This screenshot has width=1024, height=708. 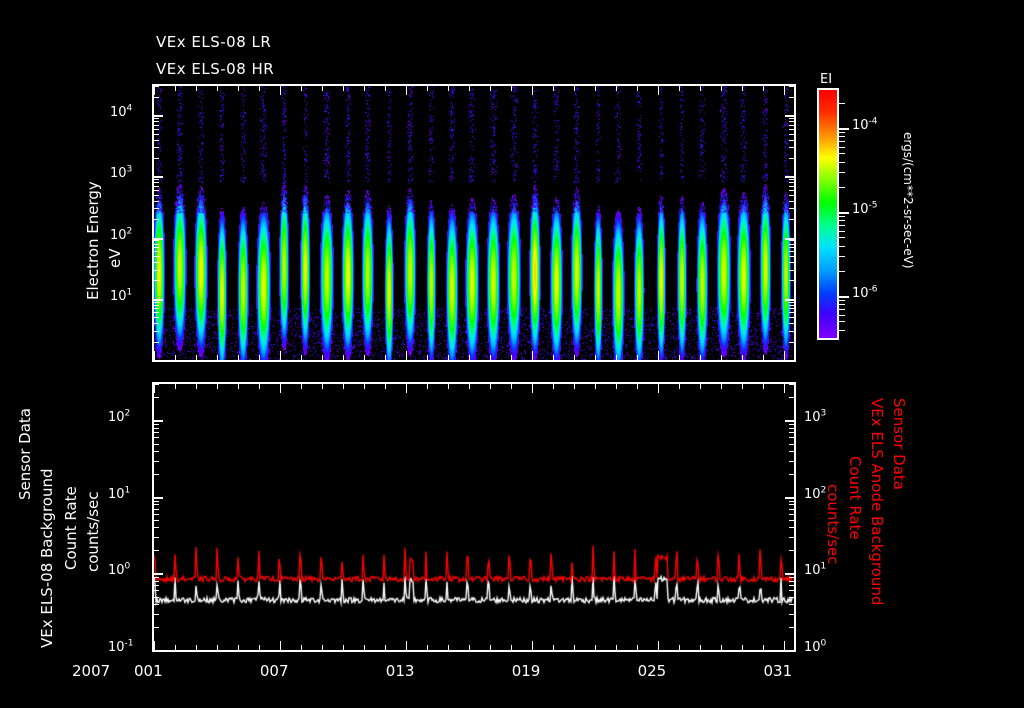 I want to click on axis-tick-label: 10⁻⁶, so click(x=865, y=293).